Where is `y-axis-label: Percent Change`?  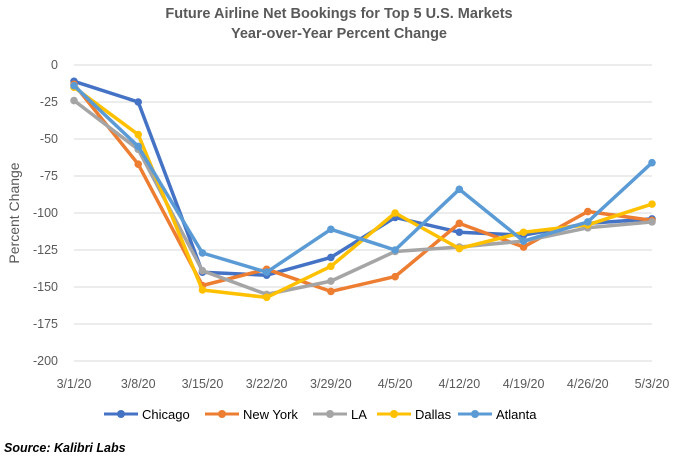 y-axis-label: Percent Change is located at coordinates (14, 212).